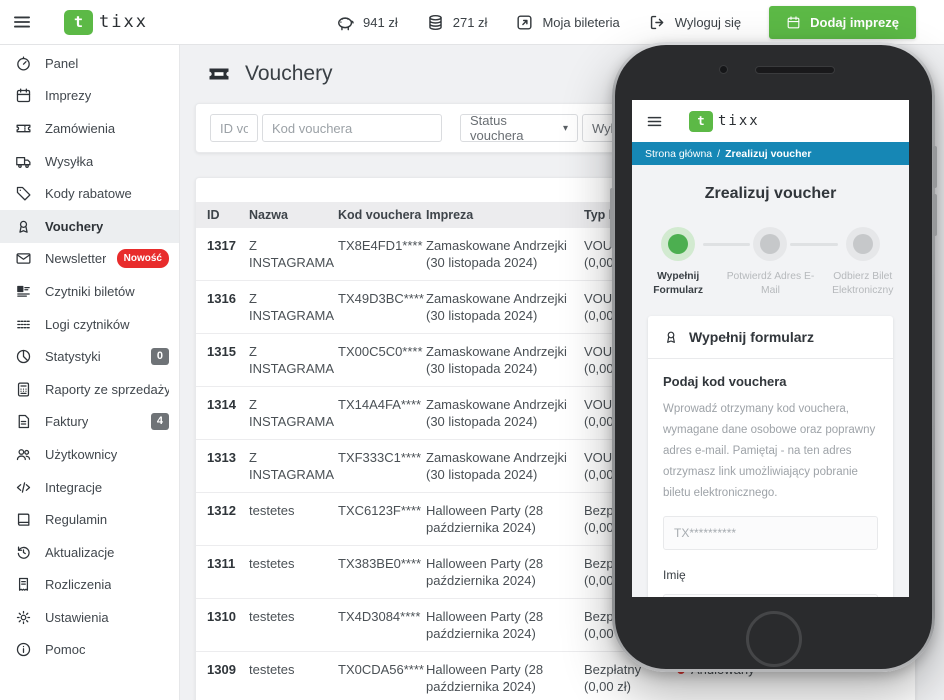 This screenshot has width=944, height=700. Describe the element at coordinates (89, 389) in the screenshot. I see `sidebar-item: Raporty ze sprzedaży` at that location.